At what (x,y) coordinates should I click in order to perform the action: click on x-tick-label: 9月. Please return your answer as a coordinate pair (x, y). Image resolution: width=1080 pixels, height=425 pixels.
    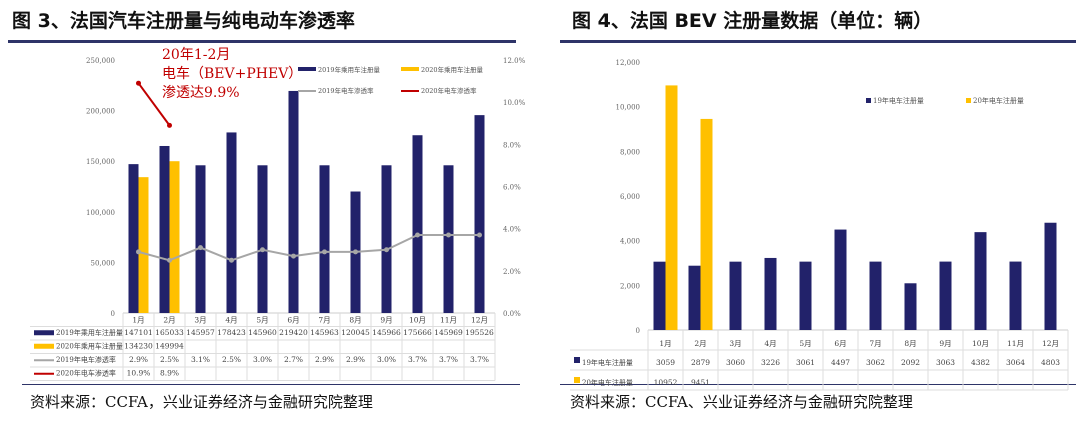
    Looking at the image, I should click on (945, 343).